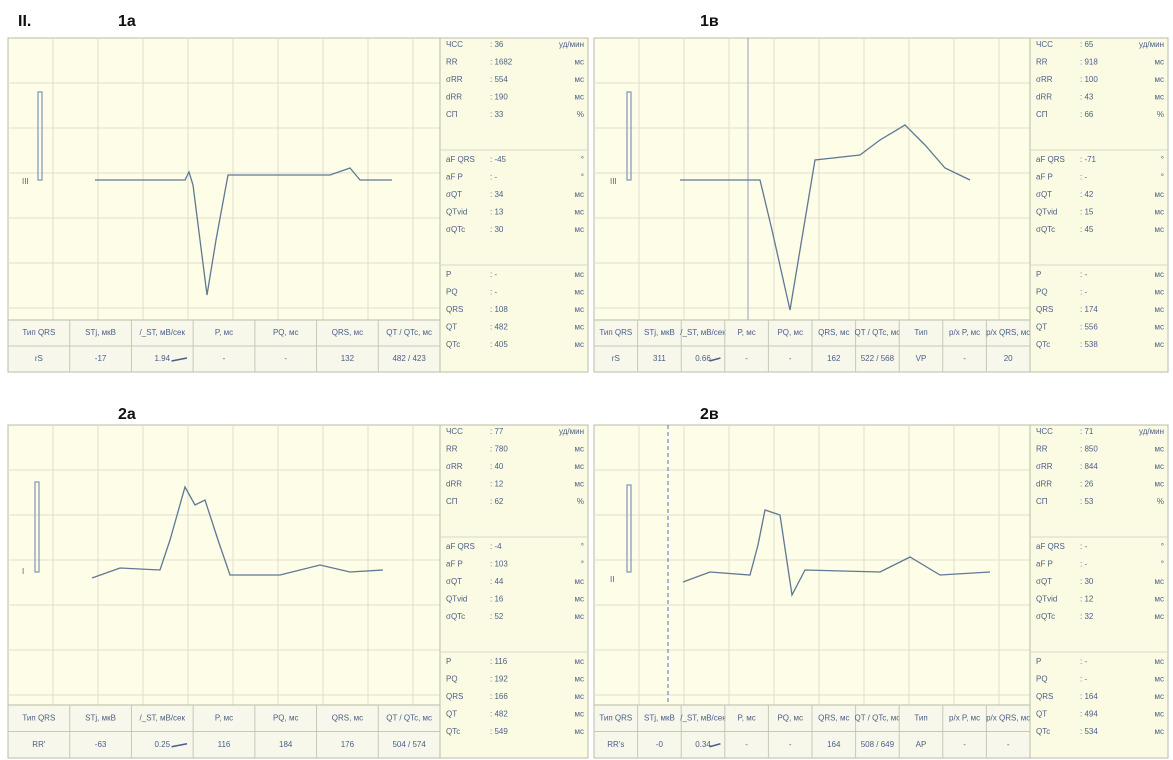 The height and width of the screenshot is (760, 1173). I want to click on param-value: : 62, so click(497, 501).